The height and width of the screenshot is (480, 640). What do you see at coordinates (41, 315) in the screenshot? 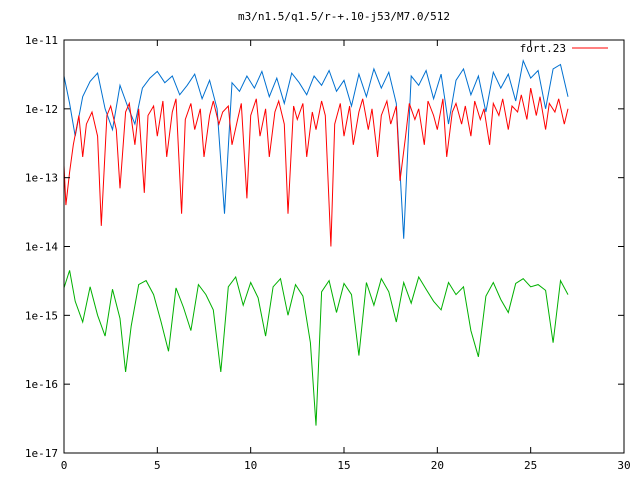
I see `y-tick-label: 1e-15` at bounding box center [41, 315].